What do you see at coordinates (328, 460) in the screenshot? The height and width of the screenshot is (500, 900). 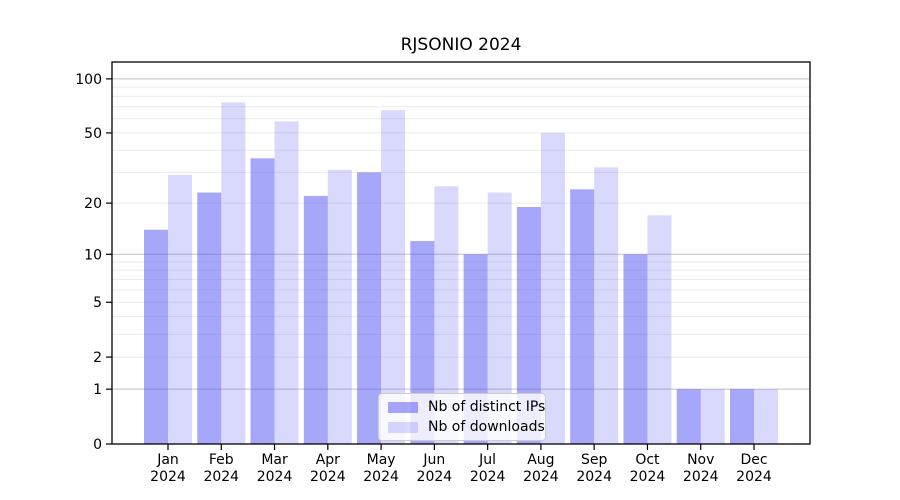 I see `x-tick-label-month: Apr` at bounding box center [328, 460].